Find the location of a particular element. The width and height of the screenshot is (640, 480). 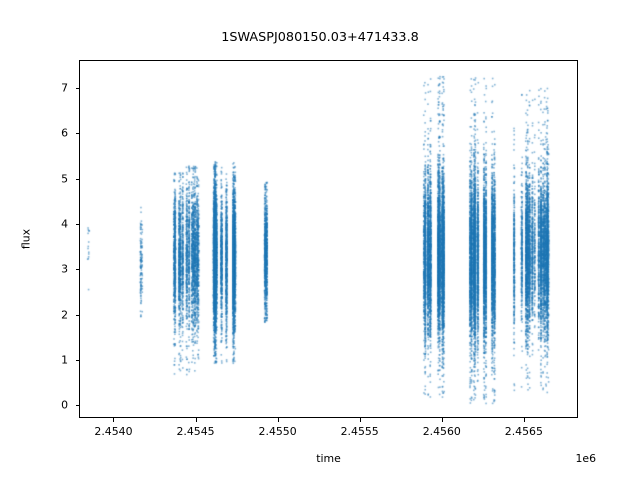

x-tick-label: 2.4540 is located at coordinates (113, 431).